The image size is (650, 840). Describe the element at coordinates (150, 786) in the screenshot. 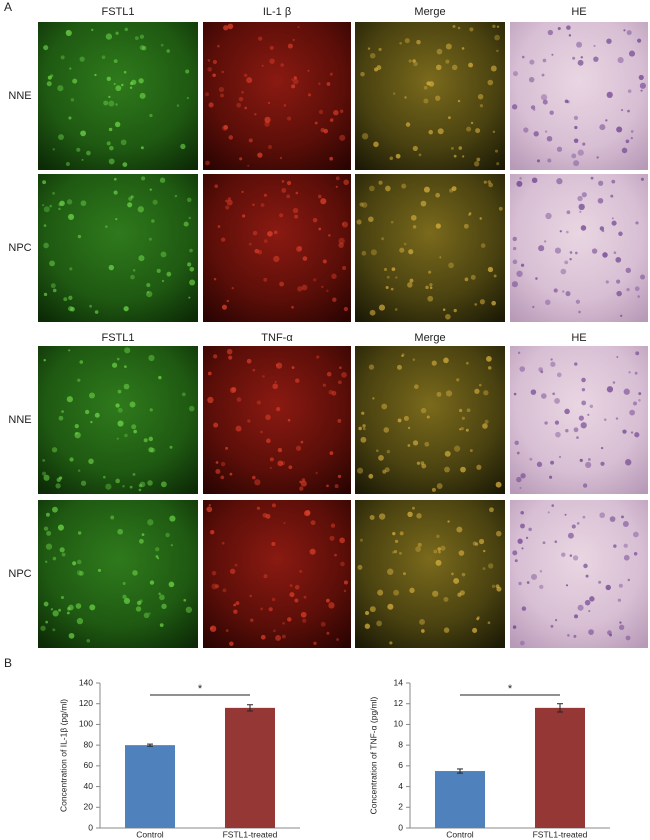

I see `bar` at that location.